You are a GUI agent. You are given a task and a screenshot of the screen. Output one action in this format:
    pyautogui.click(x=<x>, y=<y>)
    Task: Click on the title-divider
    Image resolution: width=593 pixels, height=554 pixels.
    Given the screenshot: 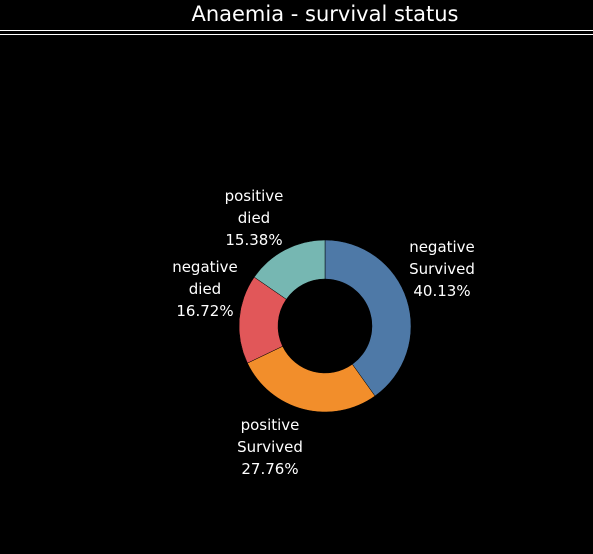 What is the action you would take?
    pyautogui.click(x=296, y=30)
    